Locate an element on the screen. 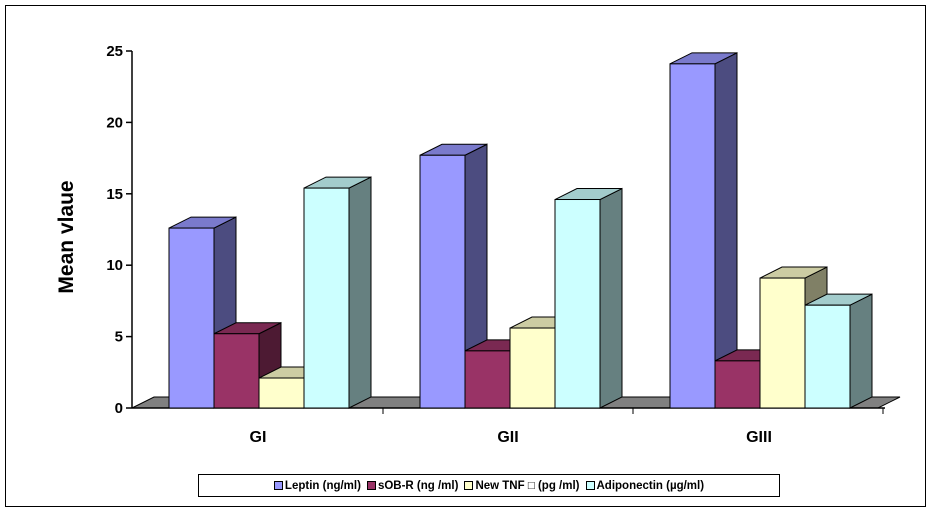 This screenshot has width=933, height=510. legend-label: Adiponectin (µg/ml) is located at coordinates (650, 485).